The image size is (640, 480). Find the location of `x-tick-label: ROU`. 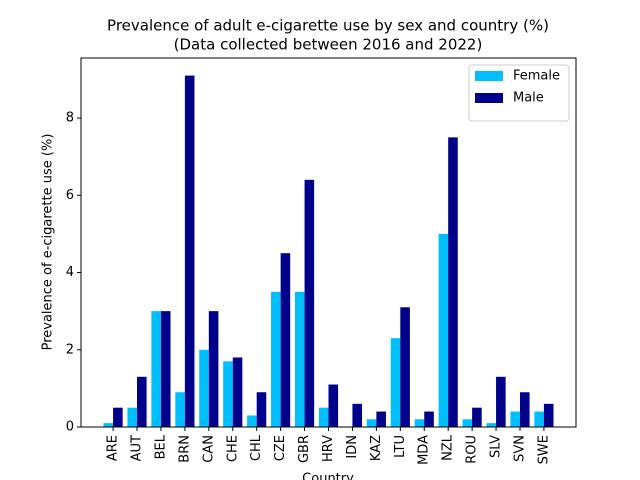

x-tick-label: ROU is located at coordinates (472, 449).